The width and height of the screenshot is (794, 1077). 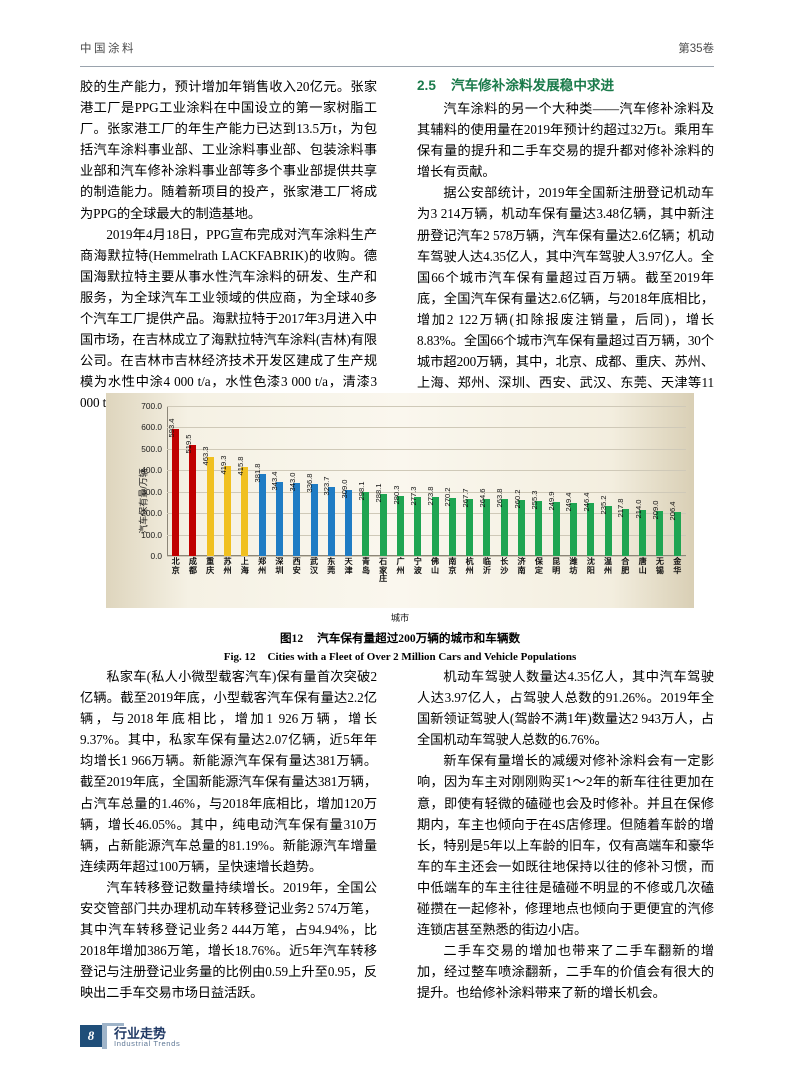 I want to click on x-tick: 佛山, so click(x=434, y=579).